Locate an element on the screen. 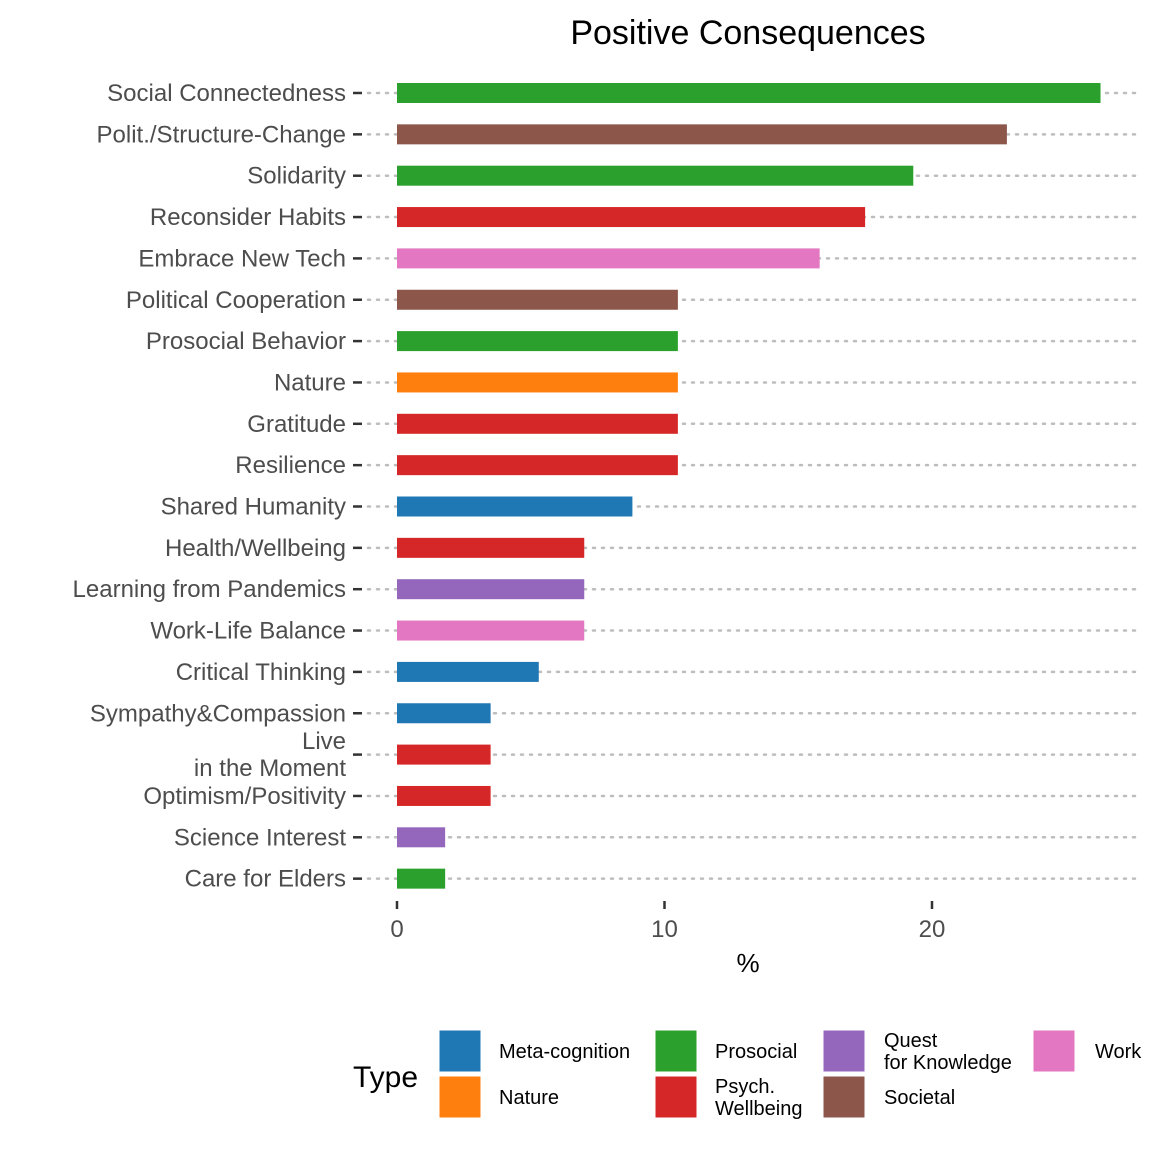 Image resolution: width=1152 pixels, height=1152 pixels. x-tick-label: 20 is located at coordinates (932, 929).